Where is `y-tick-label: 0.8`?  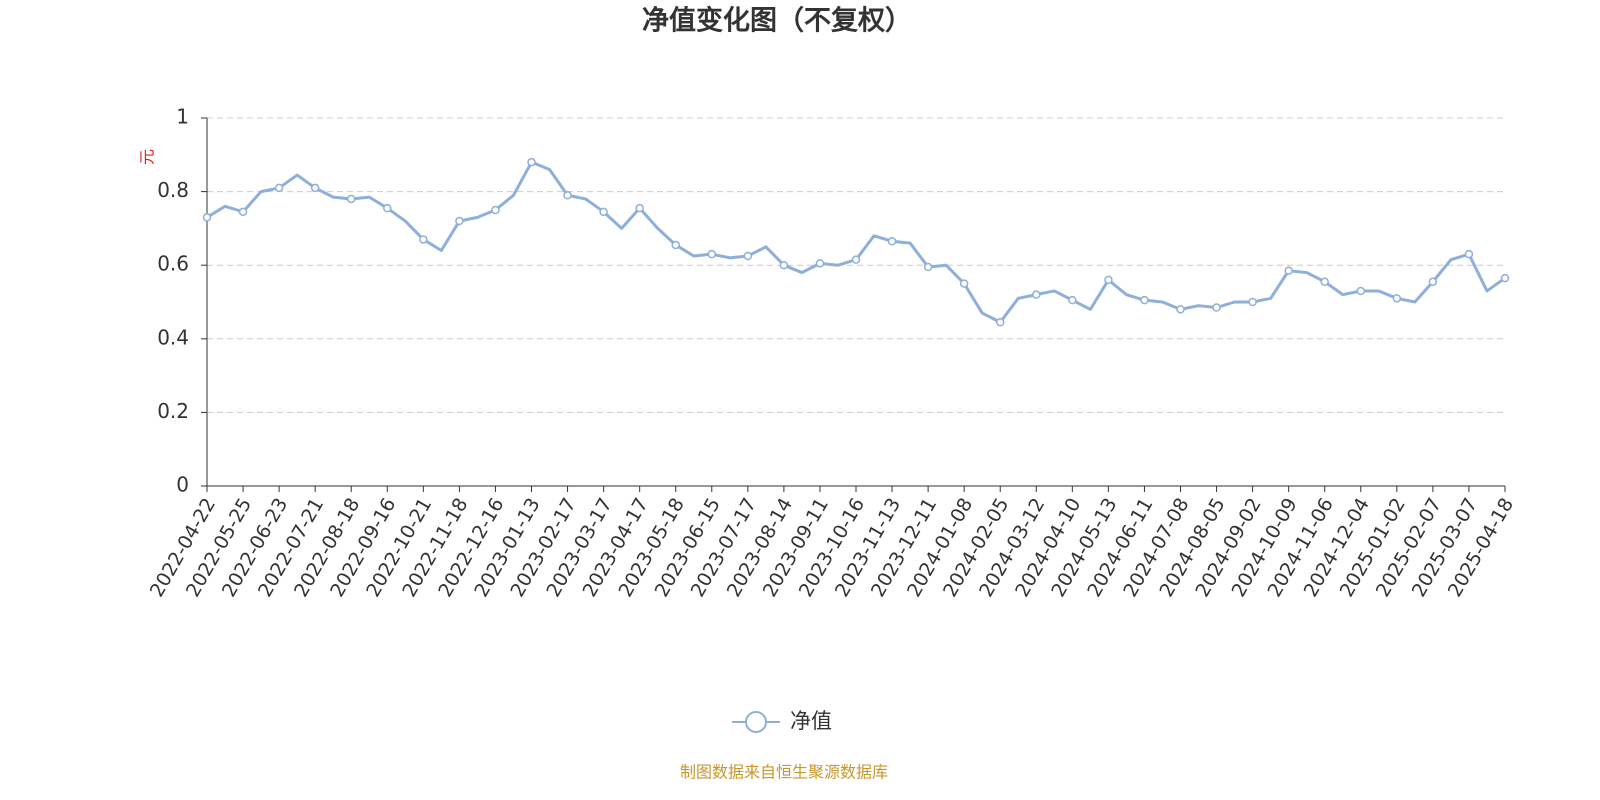
y-tick-label: 0.8 is located at coordinates (173, 190).